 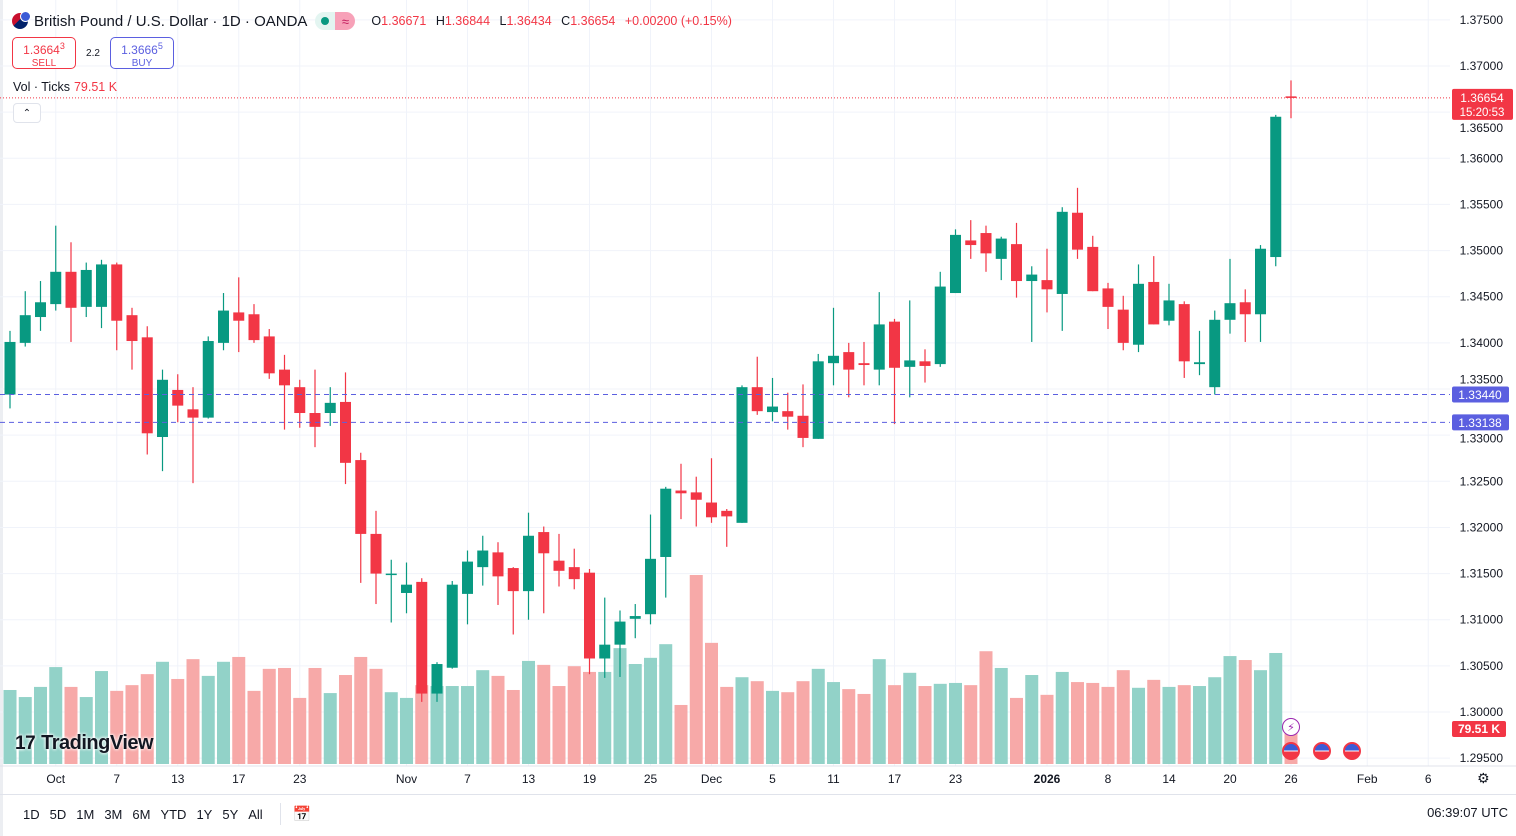 I want to click on range-1y: 1Y, so click(x=204, y=814).